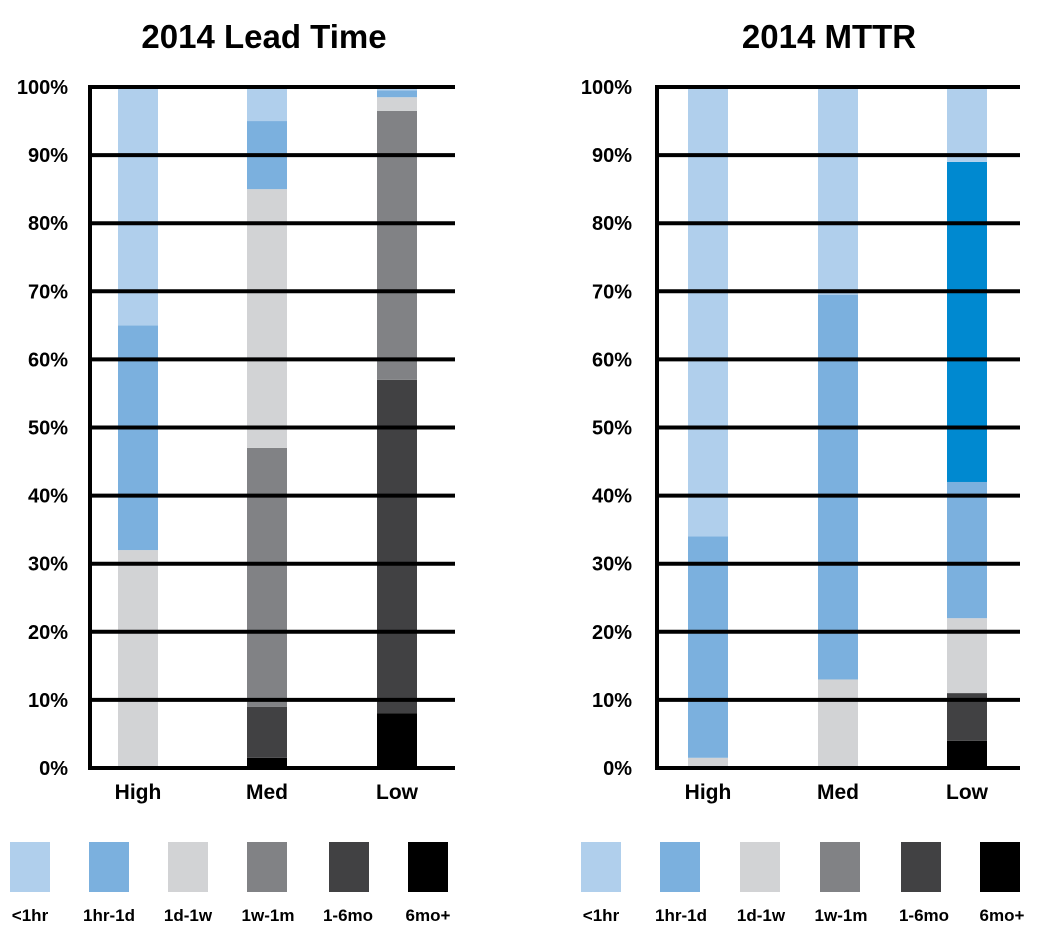 This screenshot has height=938, width=1045. Describe the element at coordinates (267, 577) in the screenshot. I see `bar-segment-med-1w-1m` at that location.